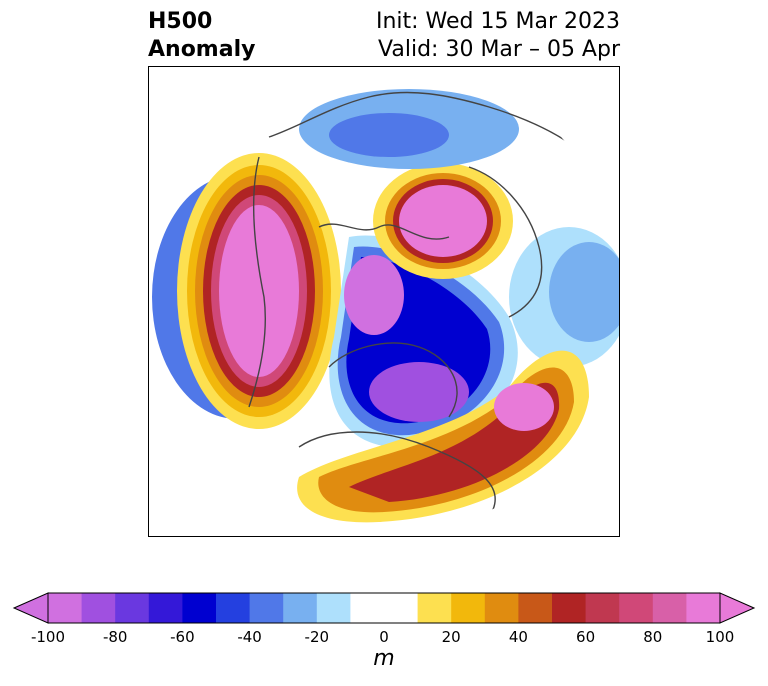 Image resolution: width=768 pixels, height=686 pixels. What do you see at coordinates (653, 637) in the screenshot?
I see `colorbar-tick-label: 80` at bounding box center [653, 637].